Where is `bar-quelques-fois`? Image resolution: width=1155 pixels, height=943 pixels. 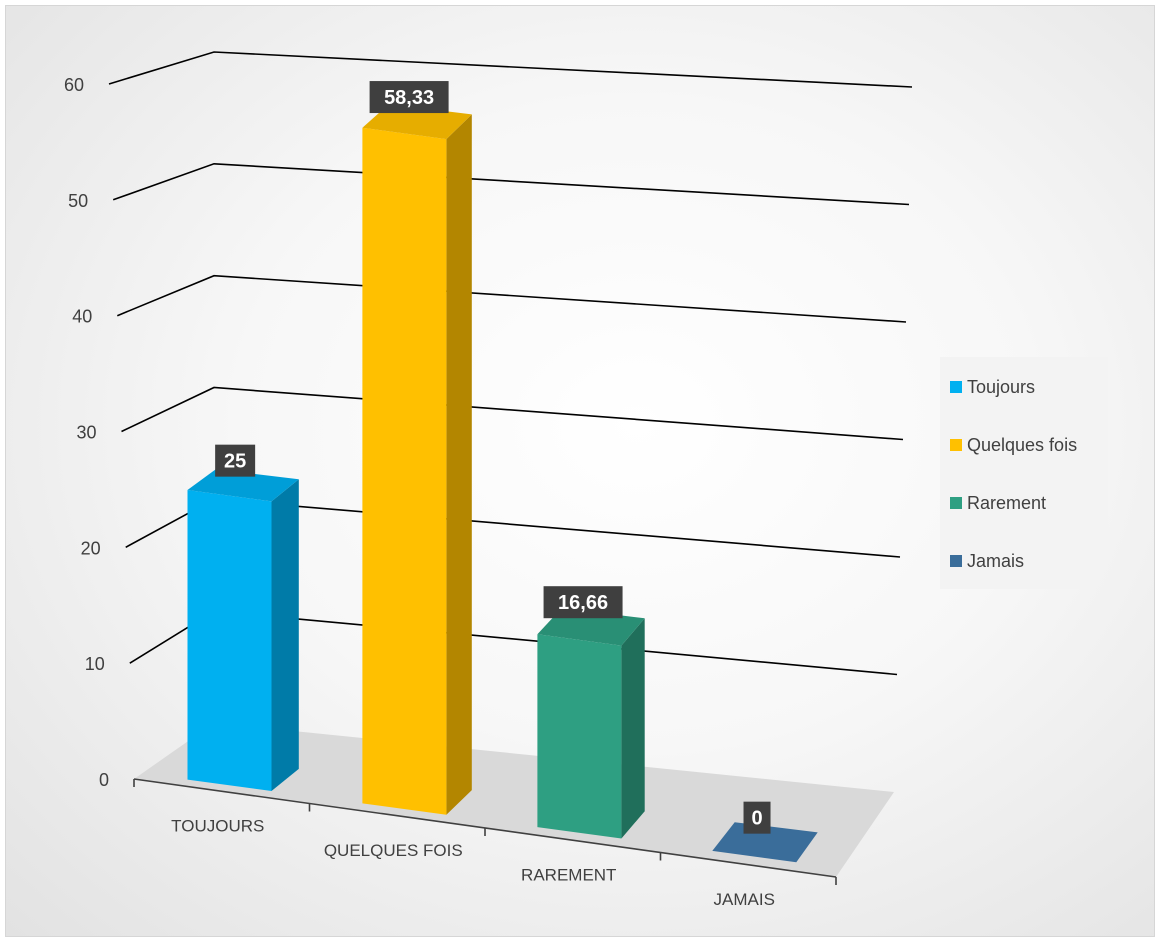 bar-quelques-fois is located at coordinates (417, 459).